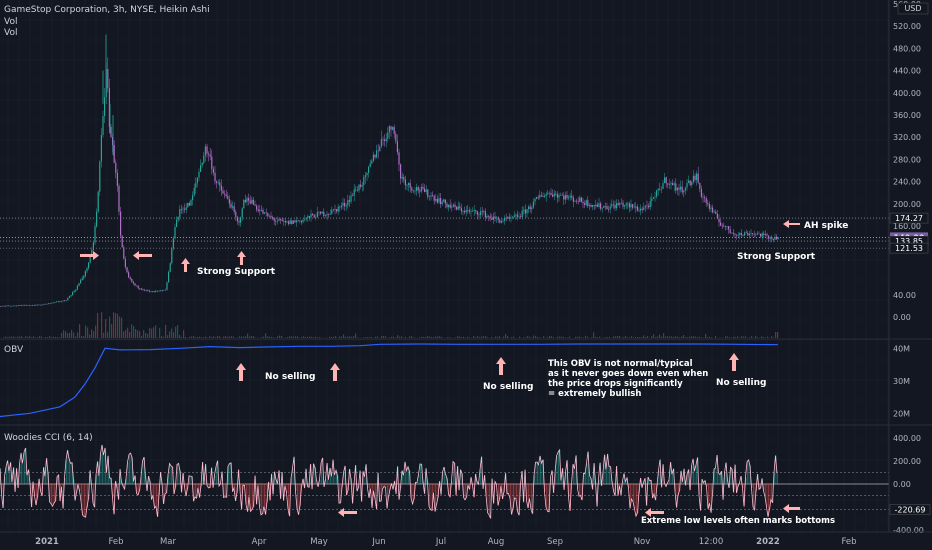  I want to click on price-tick-label: 40.00, so click(904, 295).